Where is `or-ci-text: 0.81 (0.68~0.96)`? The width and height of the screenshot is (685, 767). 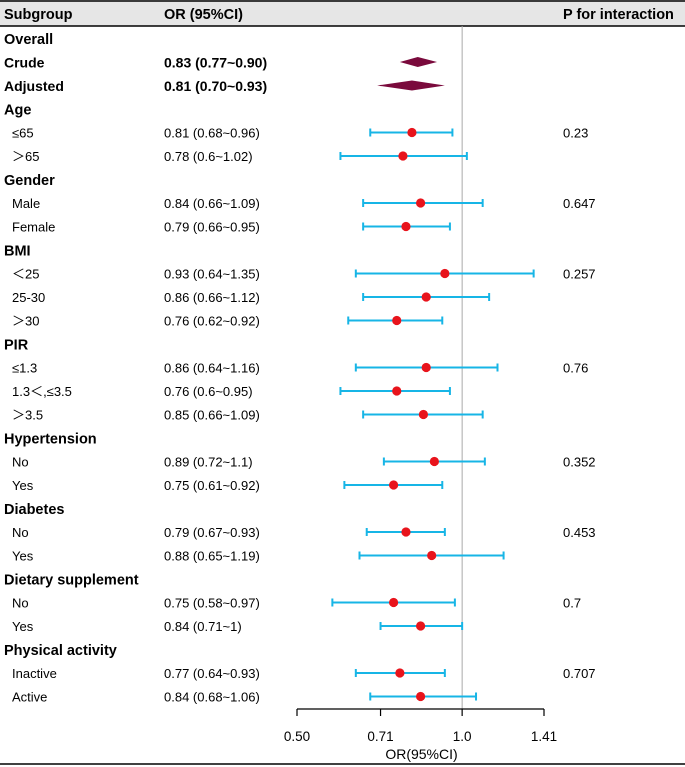
or-ci-text: 0.81 (0.68~0.96) is located at coordinates (212, 133).